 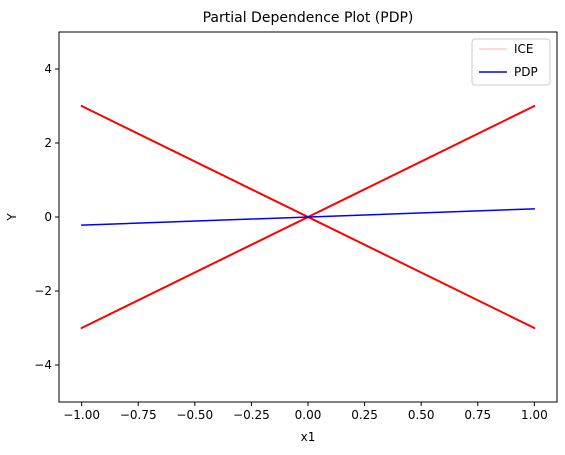 I want to click on legend-ice-label: ICE, so click(x=524, y=49).